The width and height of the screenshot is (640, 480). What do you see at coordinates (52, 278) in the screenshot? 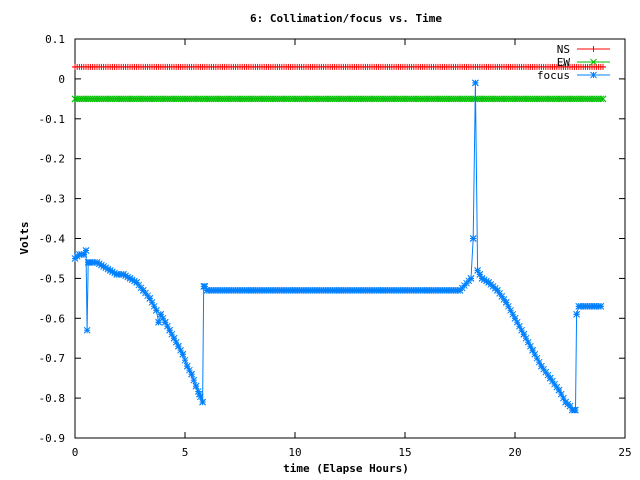
I see `y-tick-label: -0.5` at bounding box center [52, 278].